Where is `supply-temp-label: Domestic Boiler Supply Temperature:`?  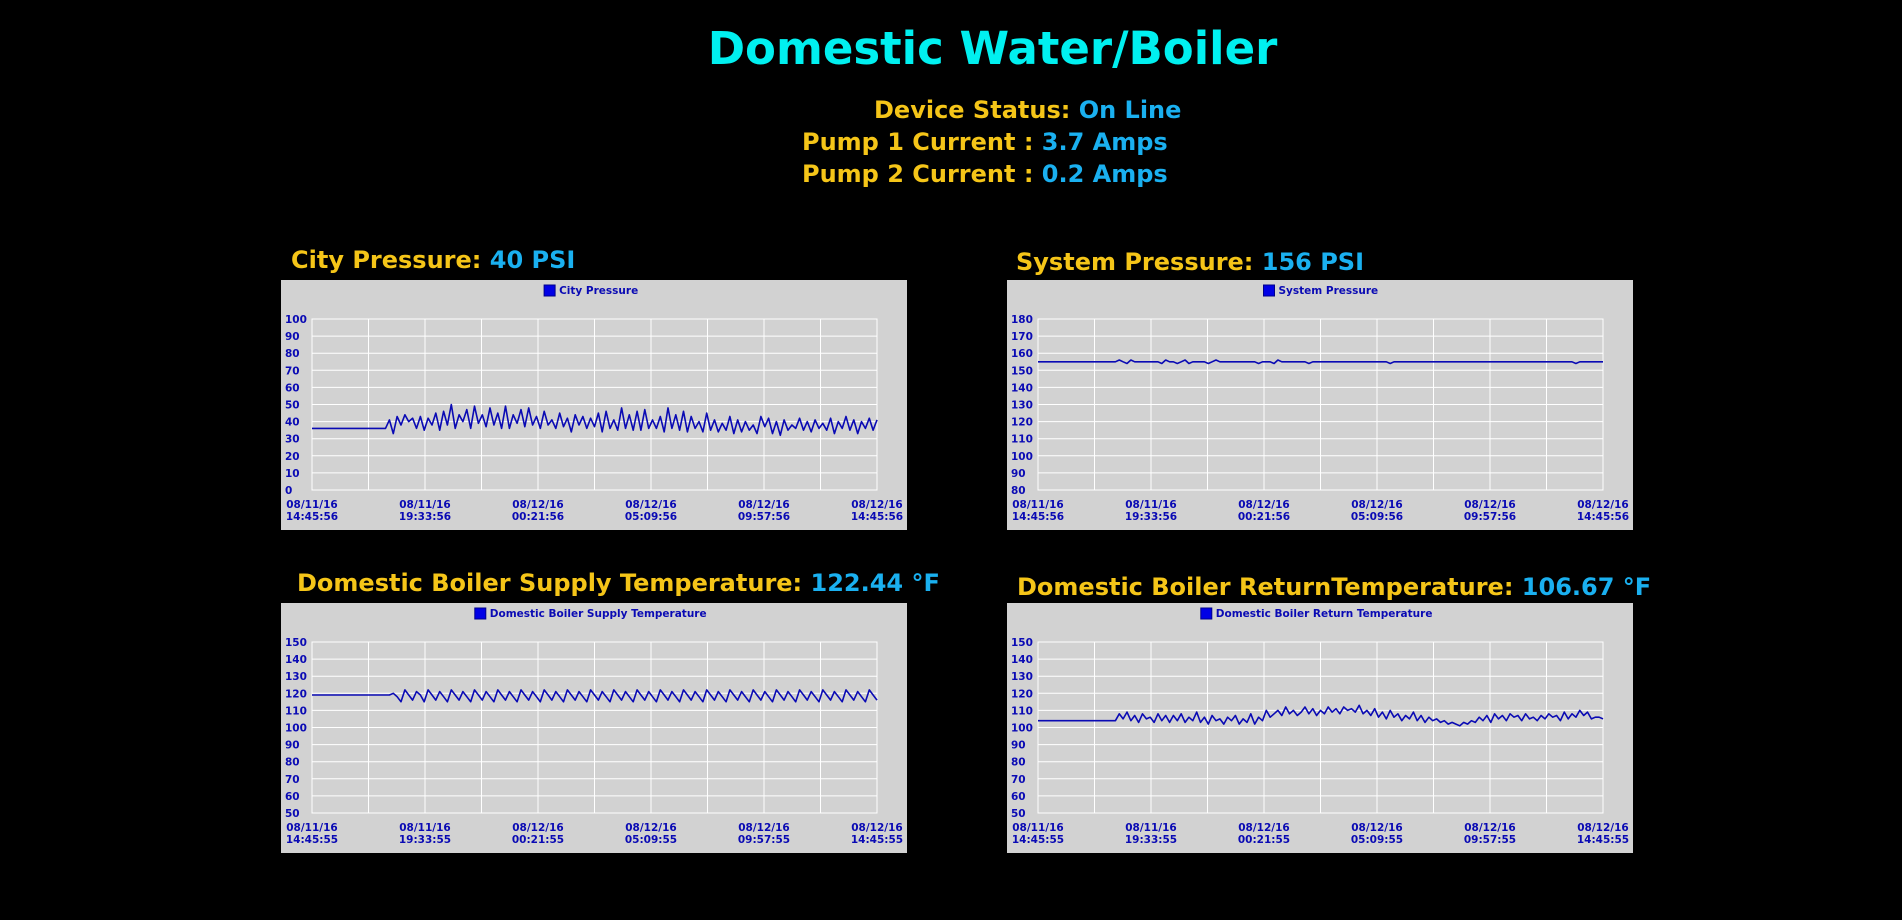
supply-temp-label: Domestic Boiler Supply Temperature: is located at coordinates (550, 583).